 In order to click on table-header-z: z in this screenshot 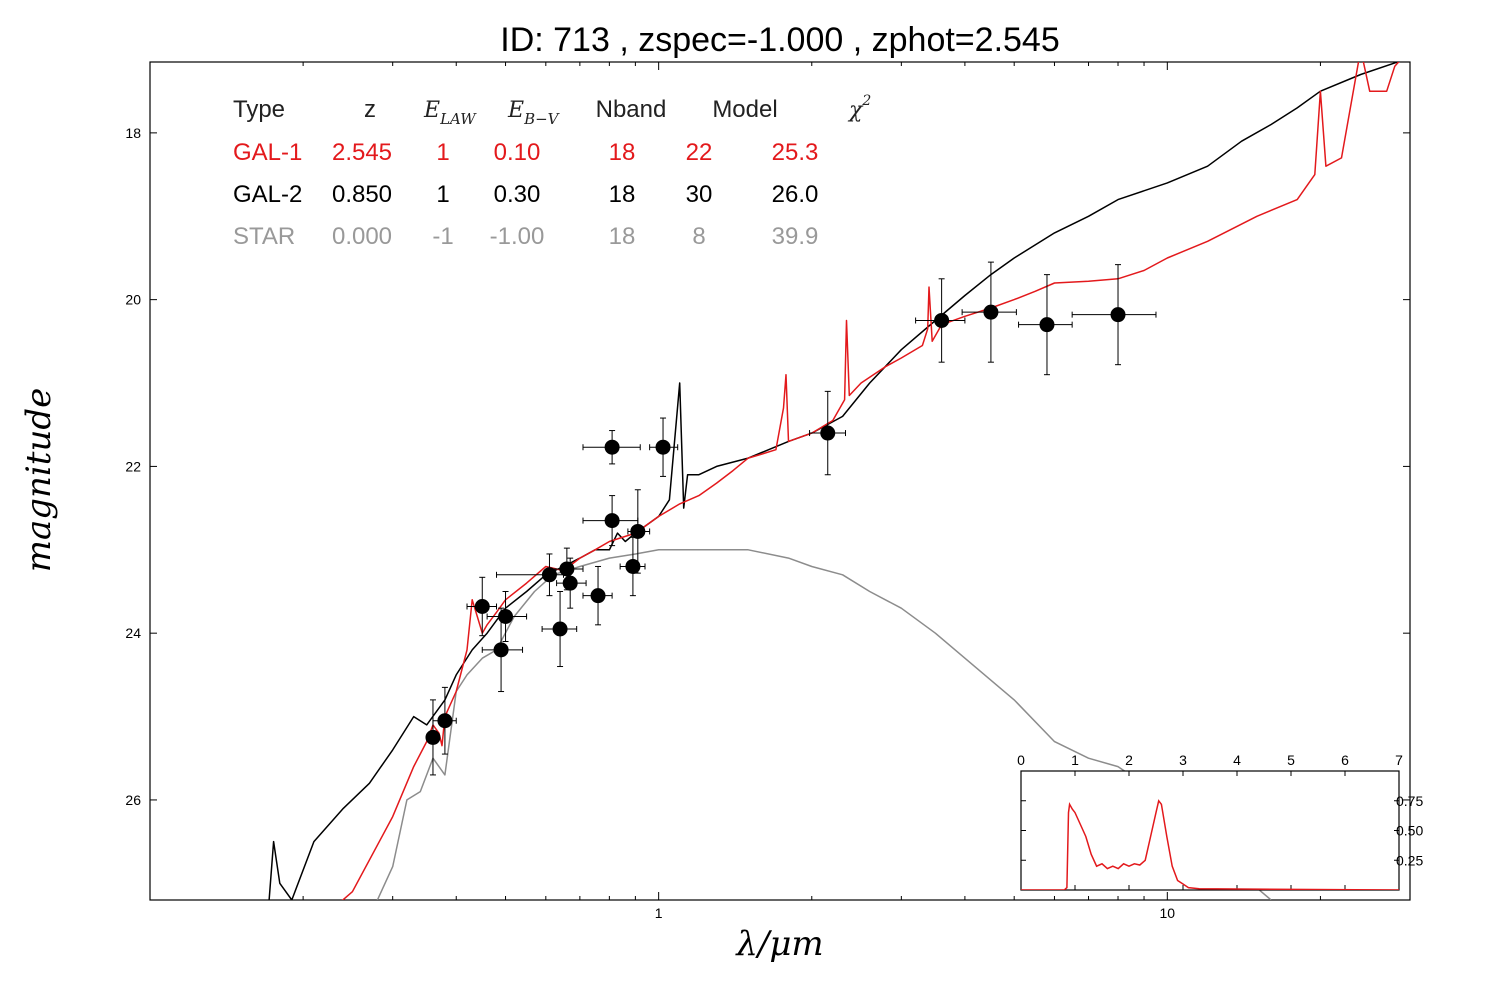, I will do `click(370, 109)`.